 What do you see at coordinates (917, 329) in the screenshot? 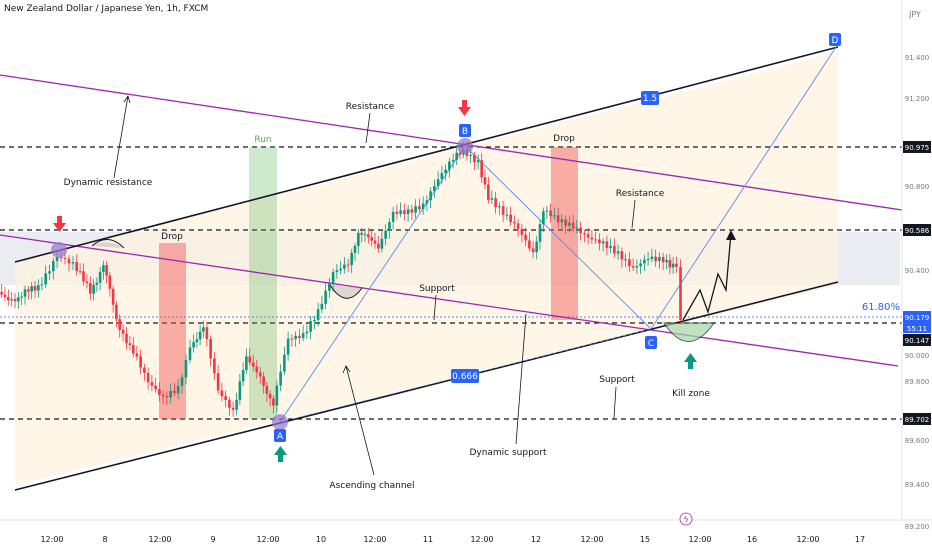
I see `countdown-label: 55:11` at bounding box center [917, 329].